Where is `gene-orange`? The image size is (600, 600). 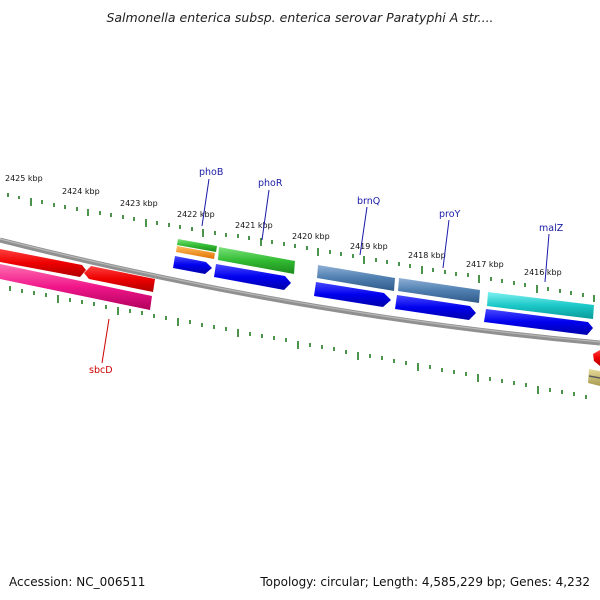 gene-orange is located at coordinates (195, 252).